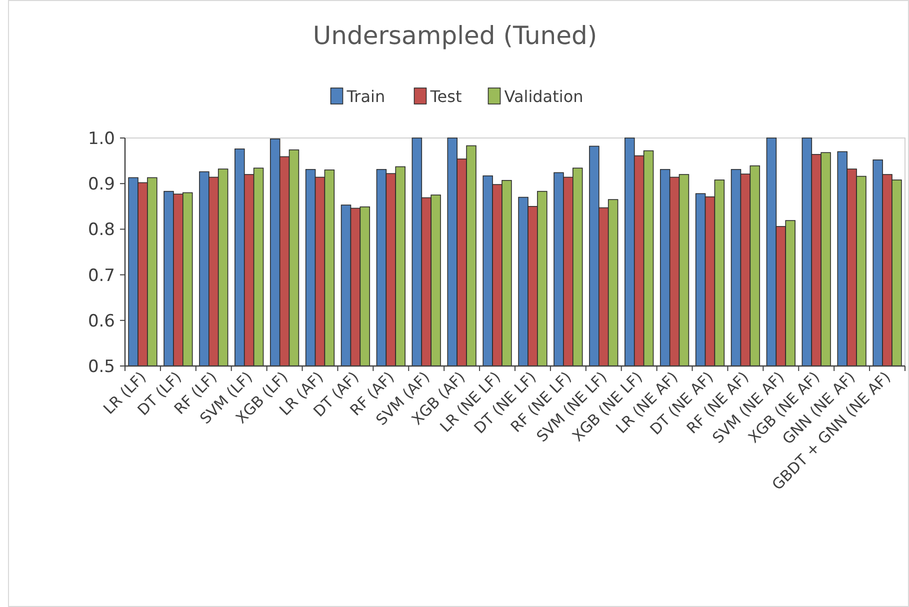 The width and height of the screenshot is (909, 607). I want to click on chart-title: Undersampled (Tuned), so click(455, 35).